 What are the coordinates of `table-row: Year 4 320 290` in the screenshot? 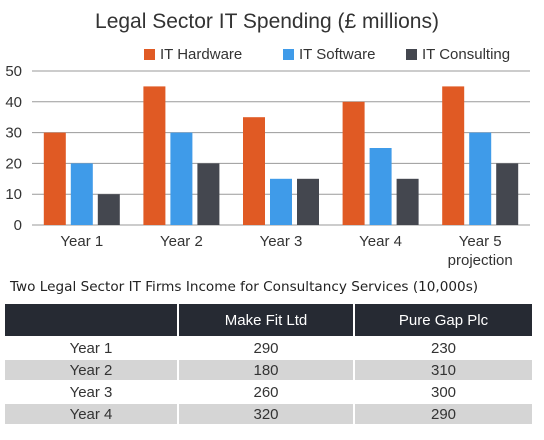 It's located at (268, 414).